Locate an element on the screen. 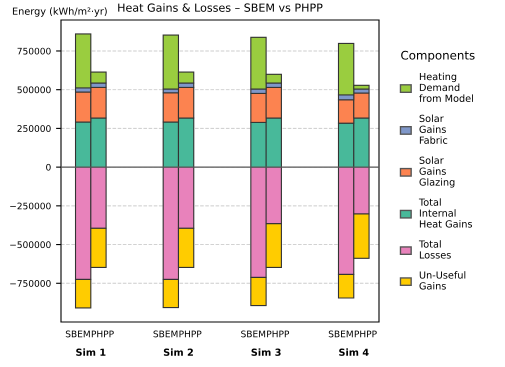 Image resolution: width=505 pixels, height=367 pixels. text: Sim 2 is located at coordinates (178, 352).